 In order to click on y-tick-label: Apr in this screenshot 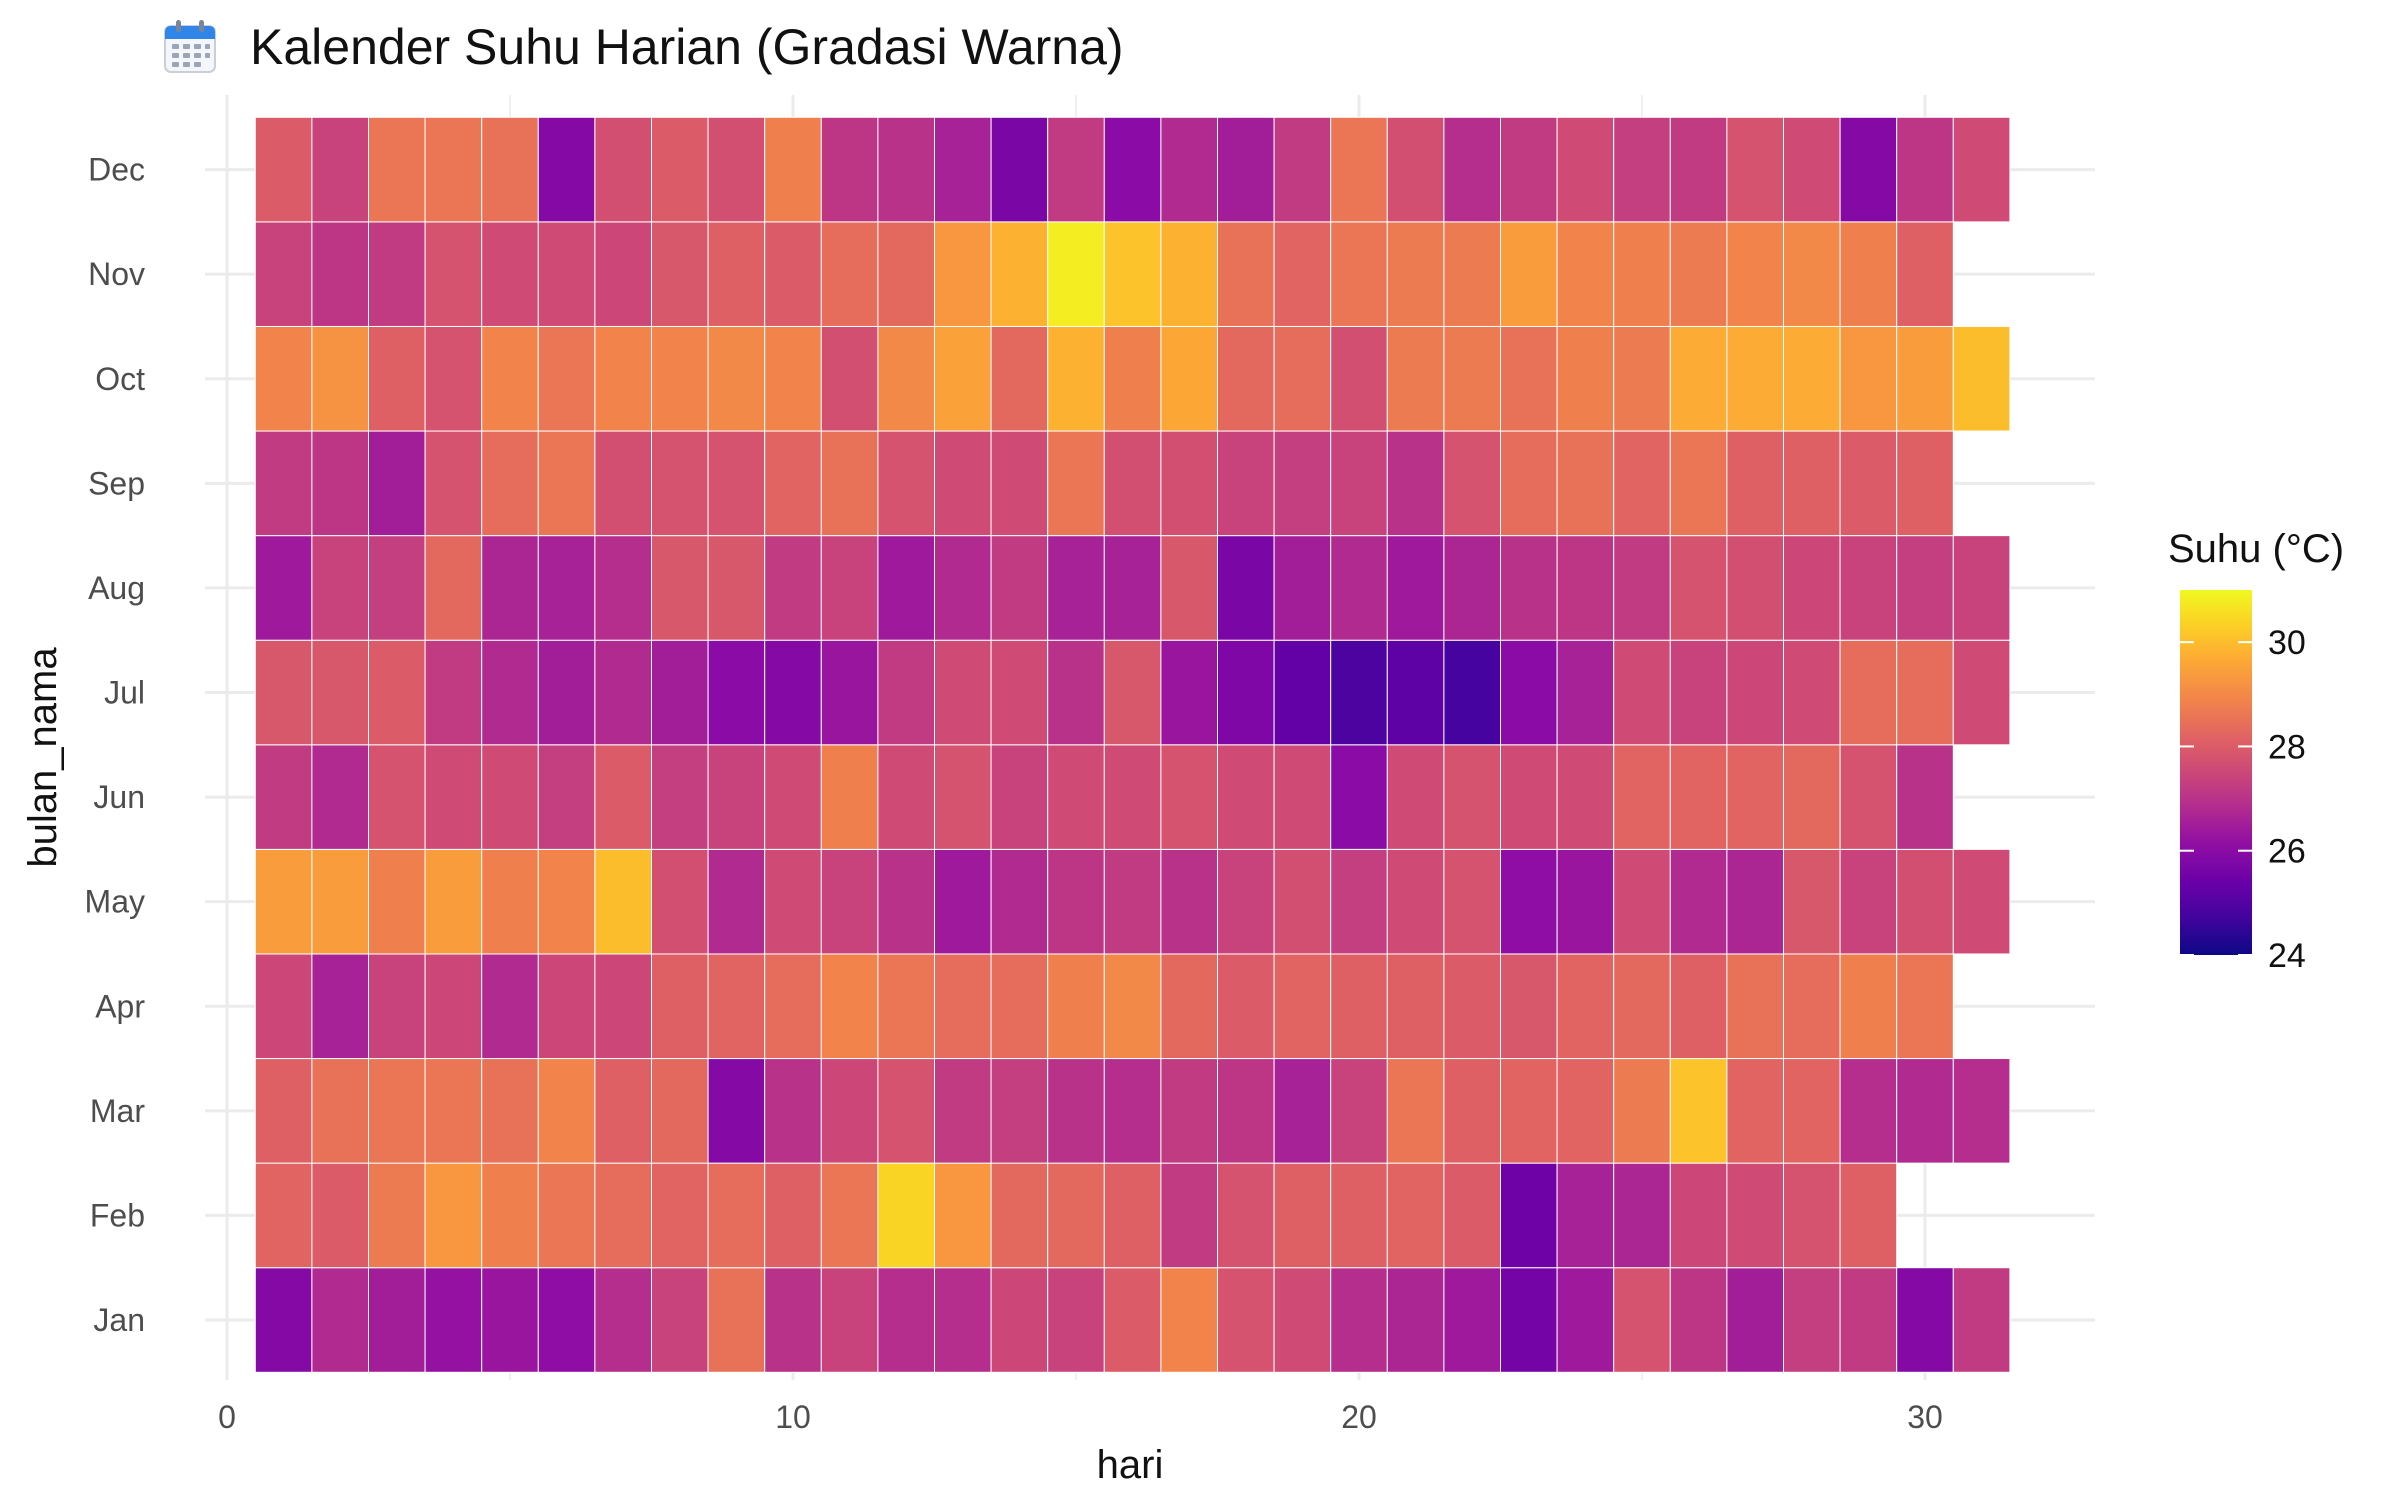, I will do `click(120, 1006)`.